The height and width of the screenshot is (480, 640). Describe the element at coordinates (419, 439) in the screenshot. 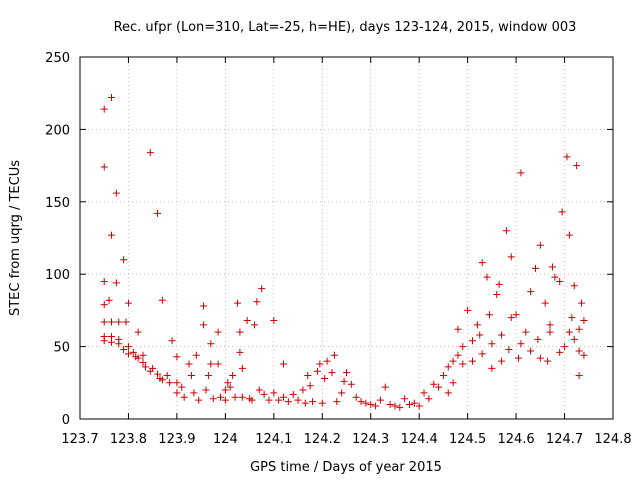

I see `x-tick-label: 124.4` at that location.